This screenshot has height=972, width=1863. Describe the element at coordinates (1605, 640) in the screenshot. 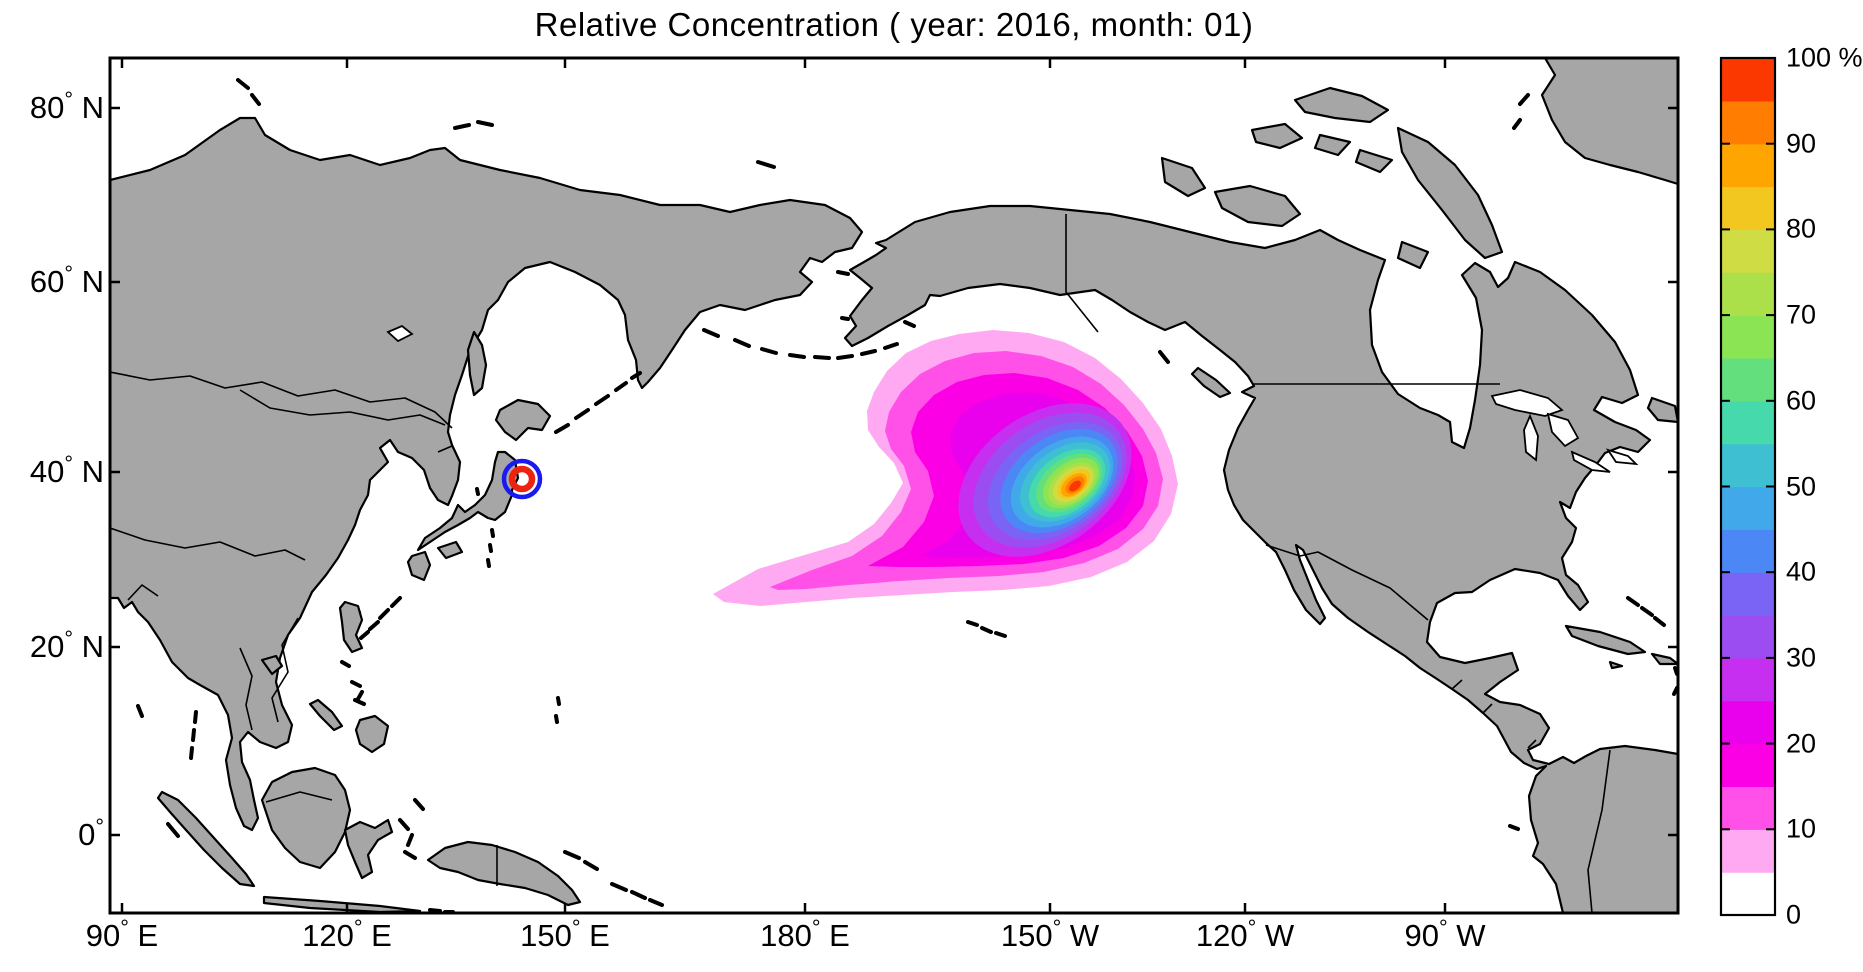

I see `island-cuba` at that location.